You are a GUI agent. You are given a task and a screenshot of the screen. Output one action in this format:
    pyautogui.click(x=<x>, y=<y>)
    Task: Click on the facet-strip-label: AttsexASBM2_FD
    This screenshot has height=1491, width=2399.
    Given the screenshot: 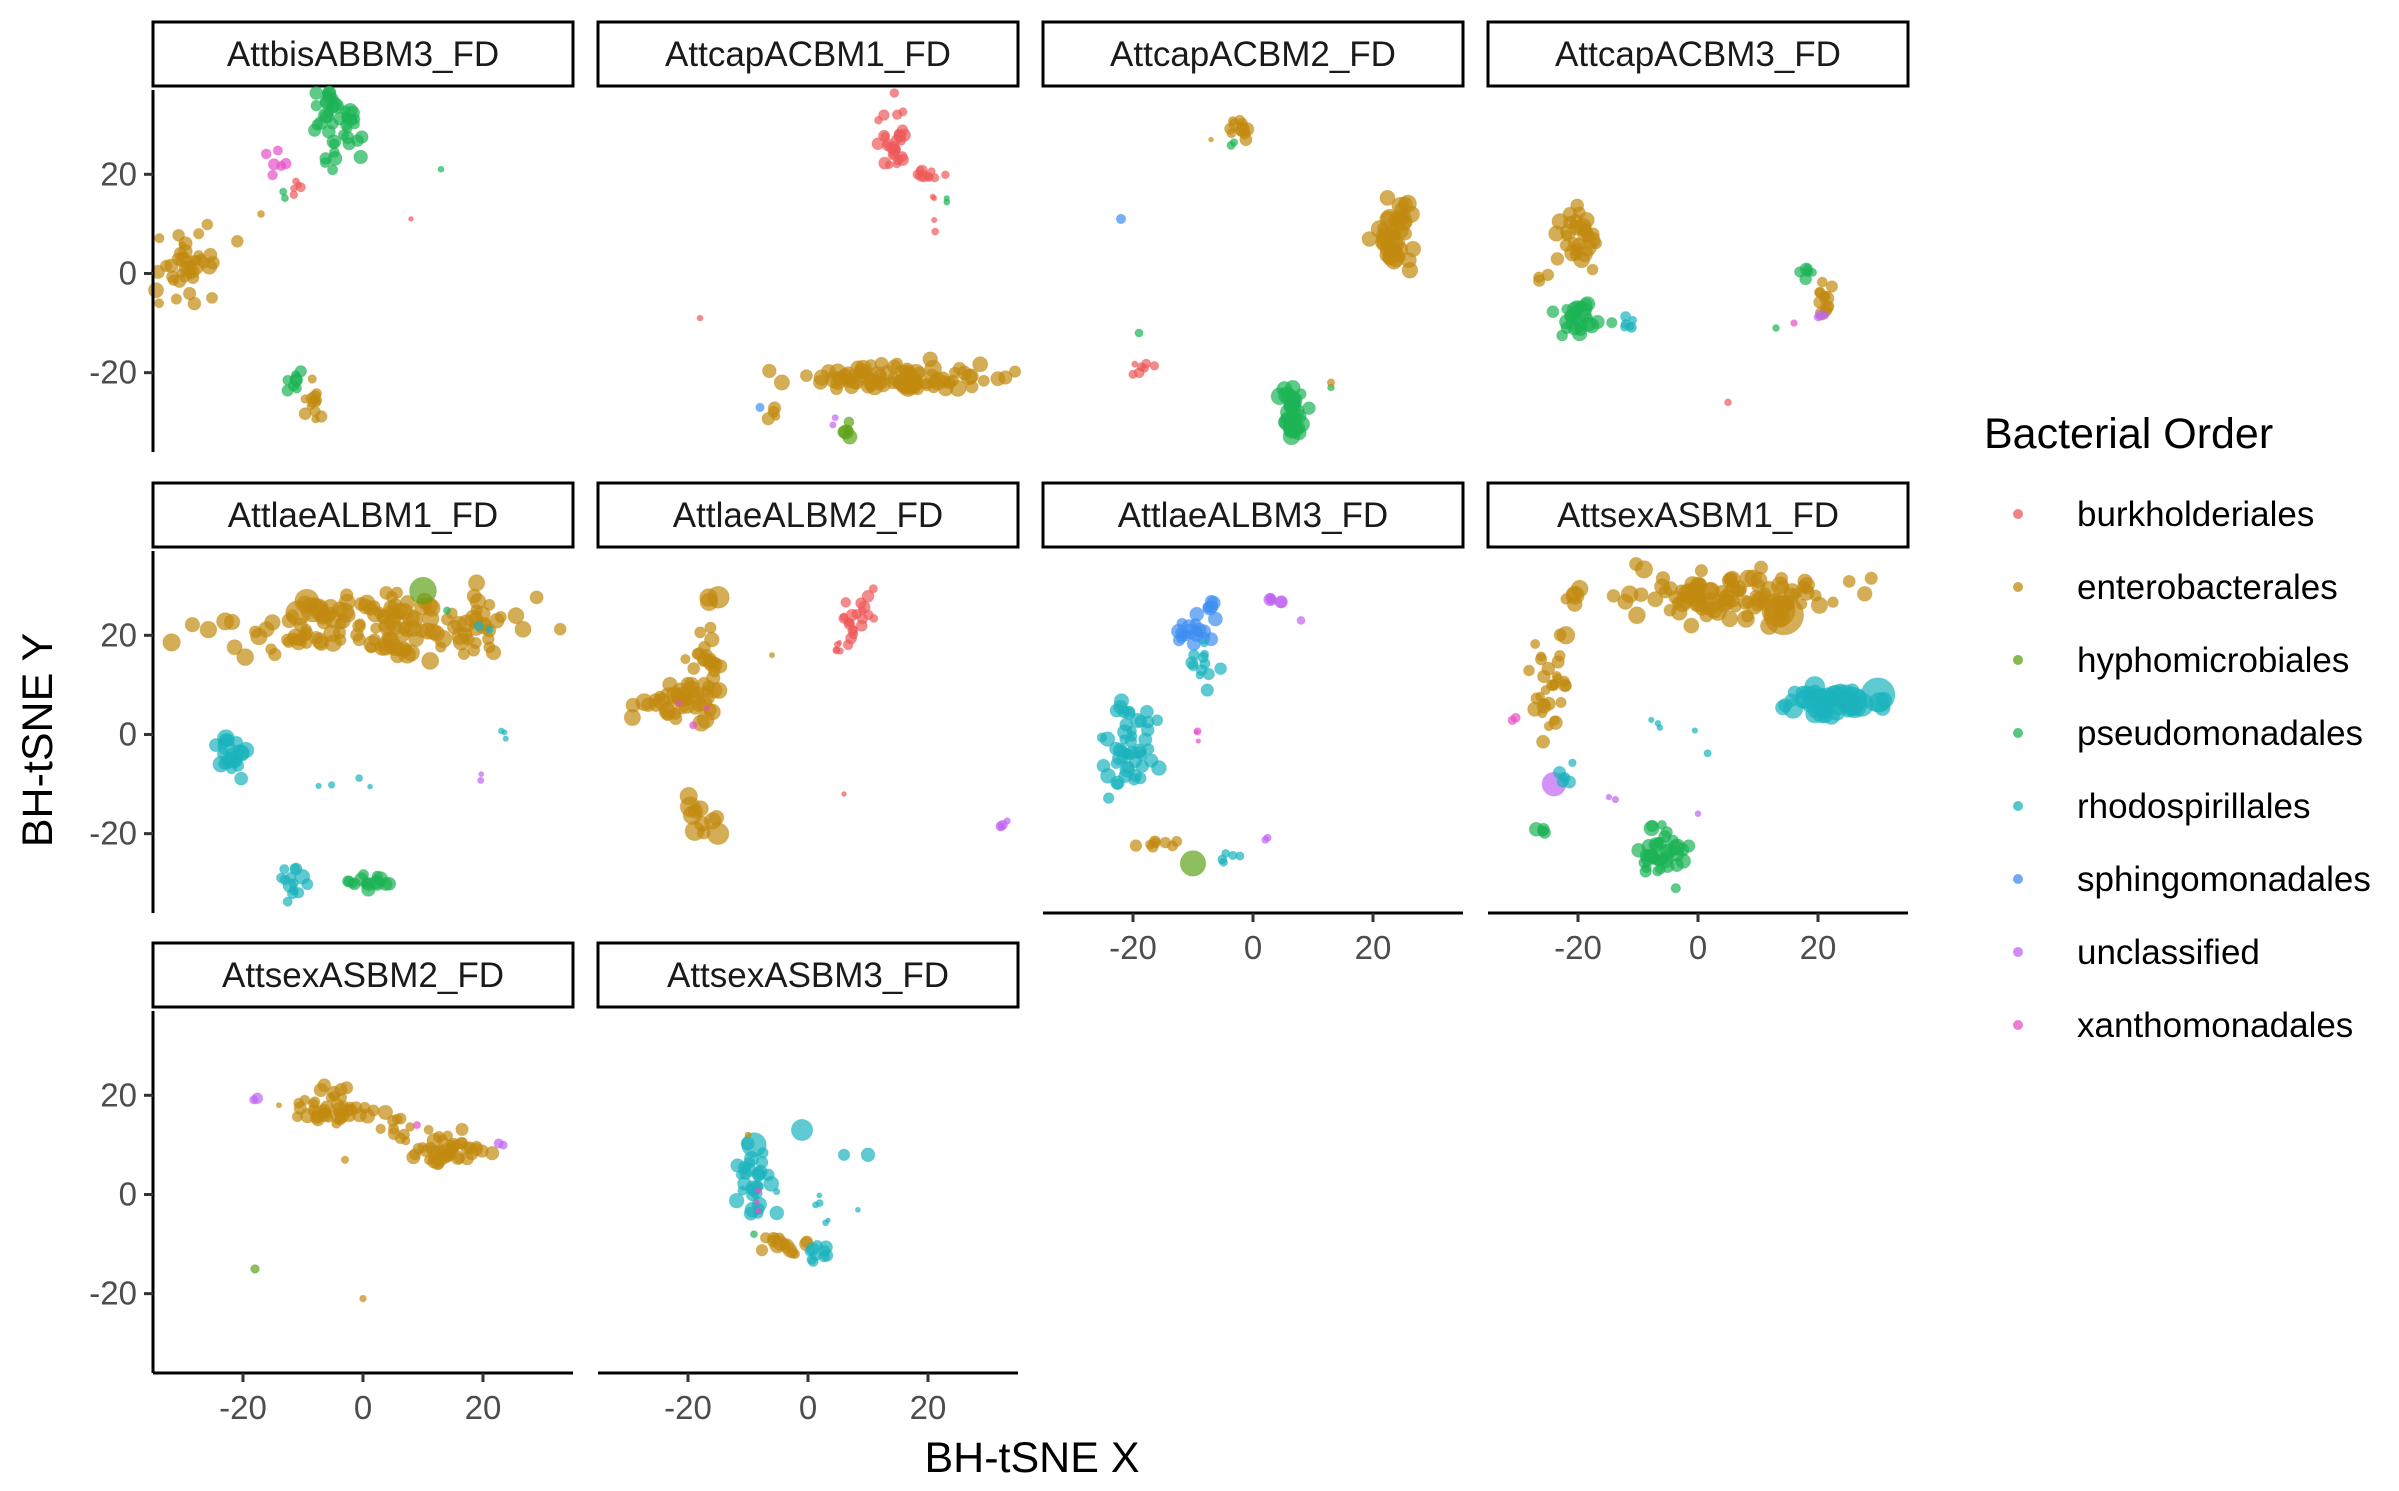 What is the action you would take?
    pyautogui.click(x=363, y=975)
    